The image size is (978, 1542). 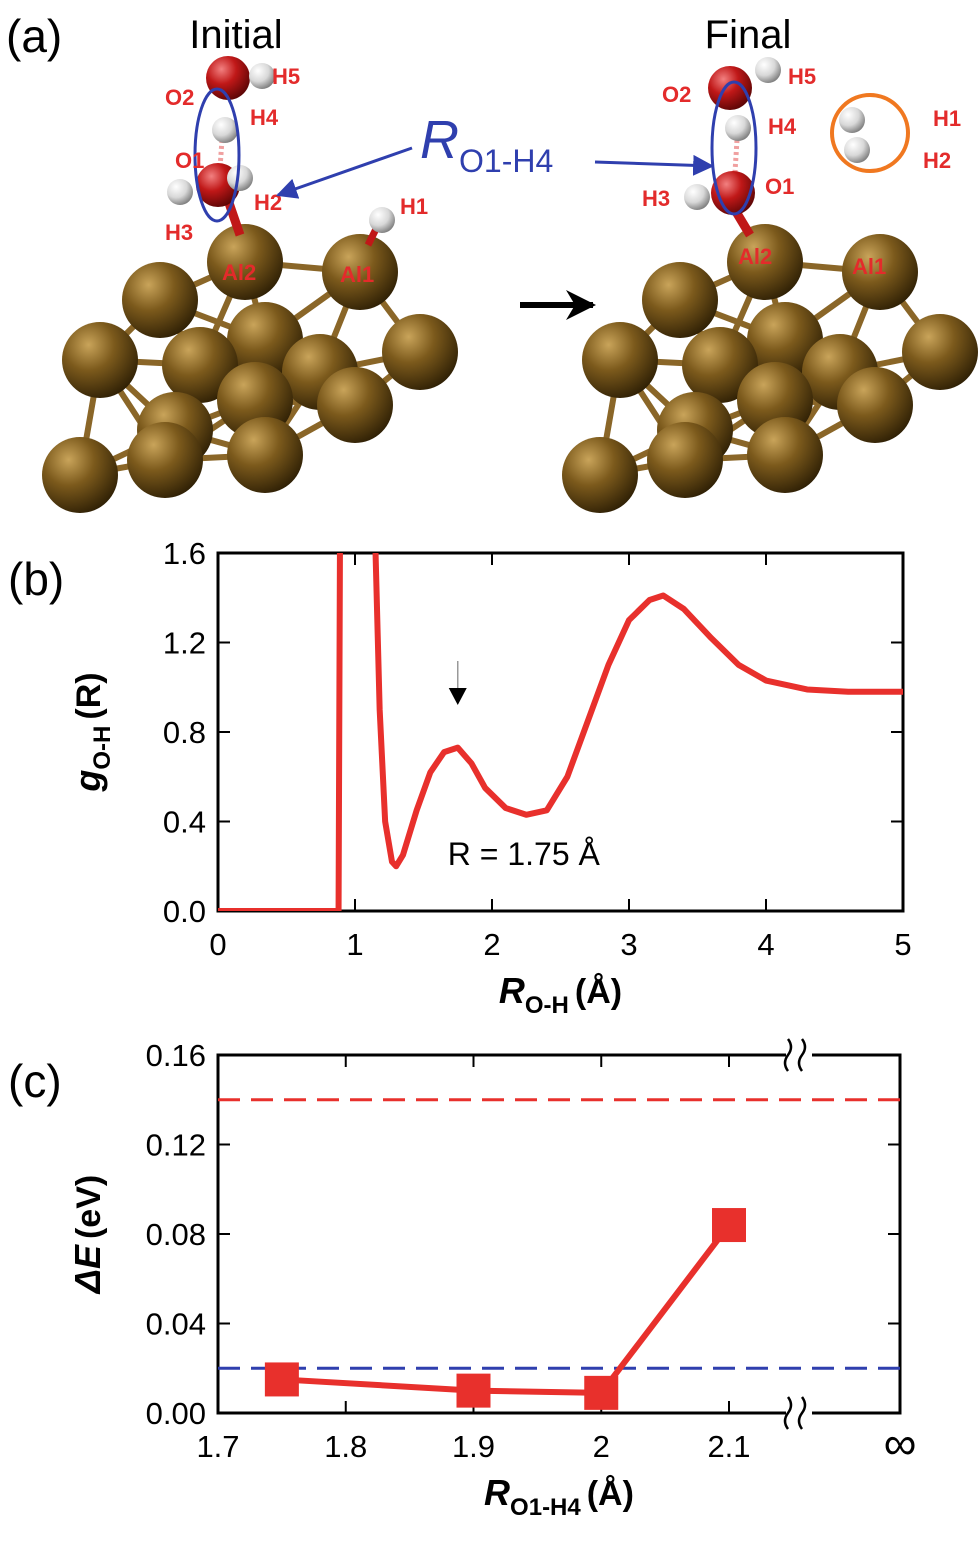 What do you see at coordinates (89, 1207) in the screenshot?
I see `y-label-suffix: (eV)` at bounding box center [89, 1207].